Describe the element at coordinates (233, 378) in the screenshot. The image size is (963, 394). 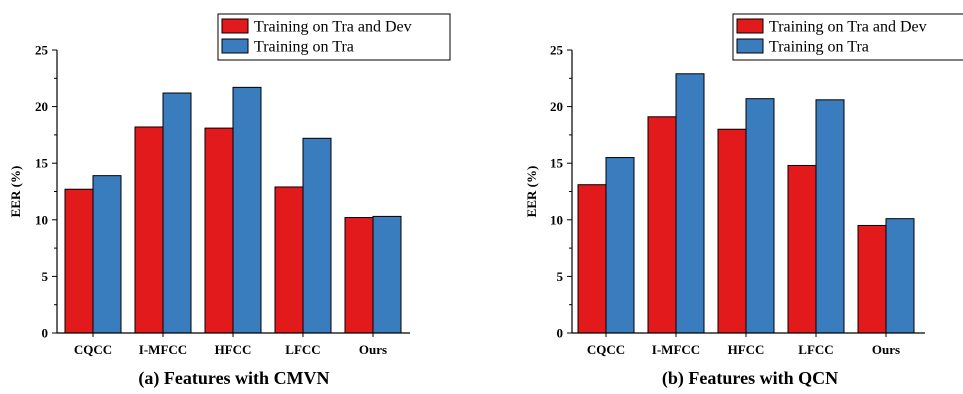
I see `chart-caption: (a) Features with CMVN` at that location.